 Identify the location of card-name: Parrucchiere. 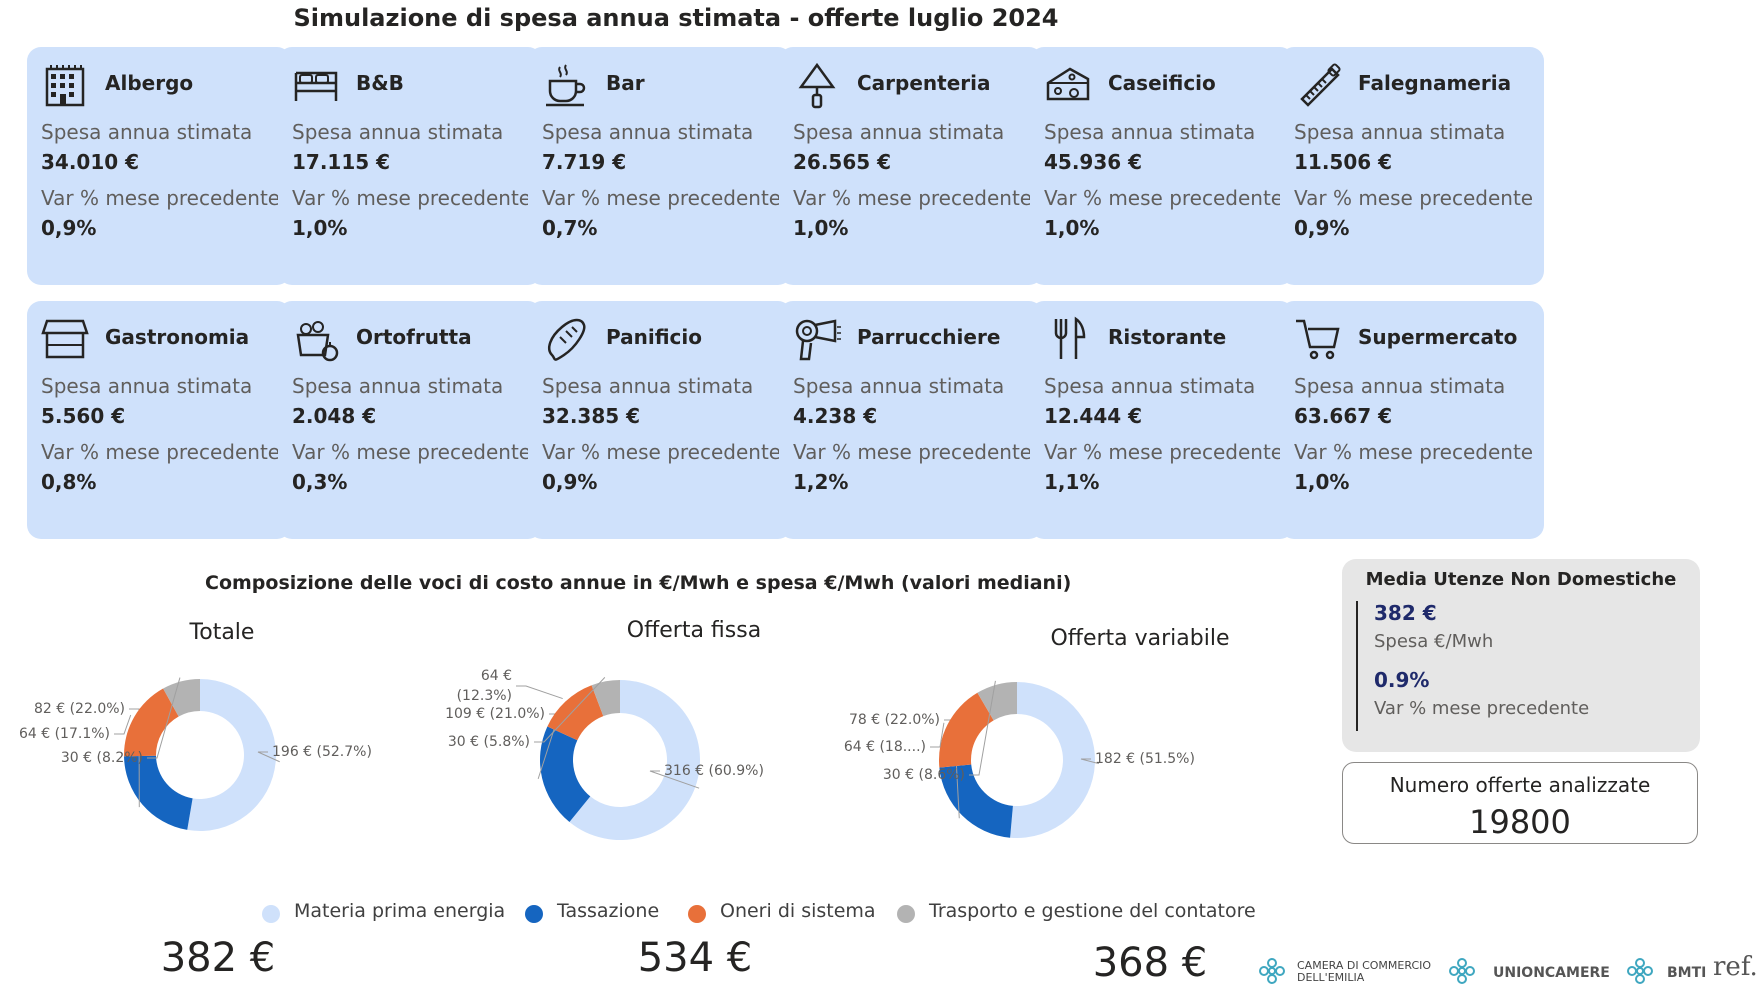
(929, 337).